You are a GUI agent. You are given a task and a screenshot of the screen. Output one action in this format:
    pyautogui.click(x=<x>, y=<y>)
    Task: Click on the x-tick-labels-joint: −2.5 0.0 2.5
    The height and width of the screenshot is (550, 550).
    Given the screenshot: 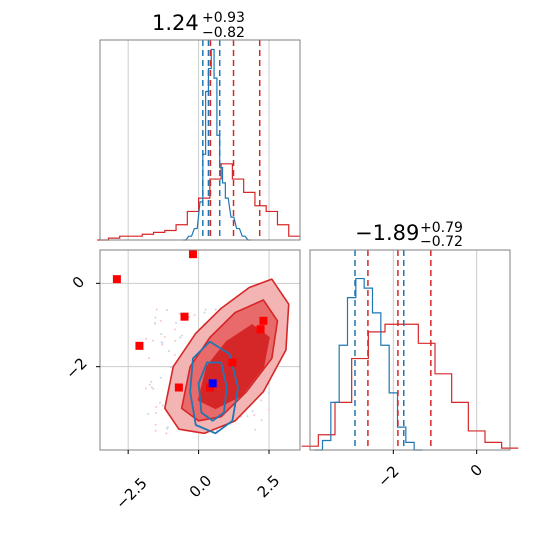 What is the action you would take?
    pyautogui.click(x=197, y=492)
    